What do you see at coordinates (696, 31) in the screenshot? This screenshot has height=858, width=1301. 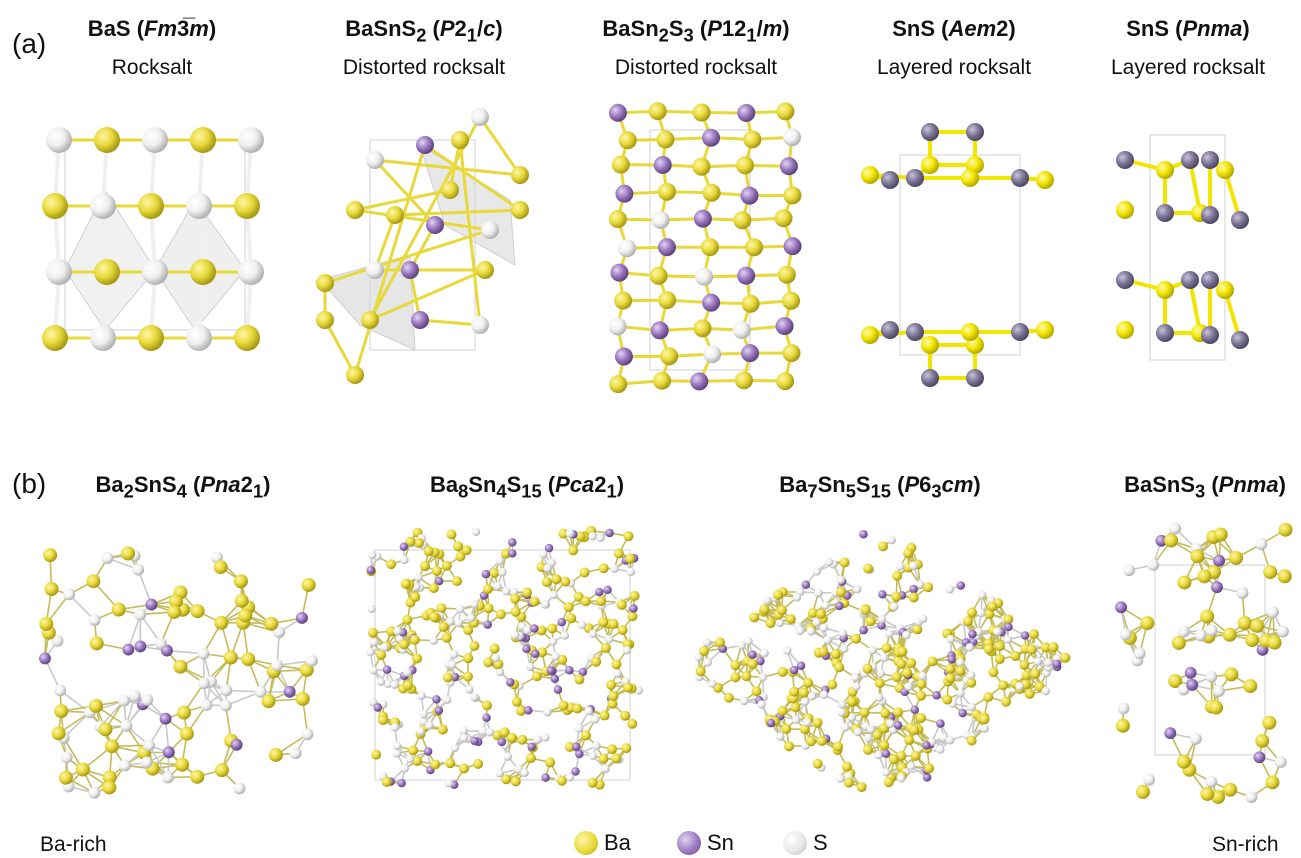 I see `structure-title-a3: BaSn2S3 (P121/m)` at bounding box center [696, 31].